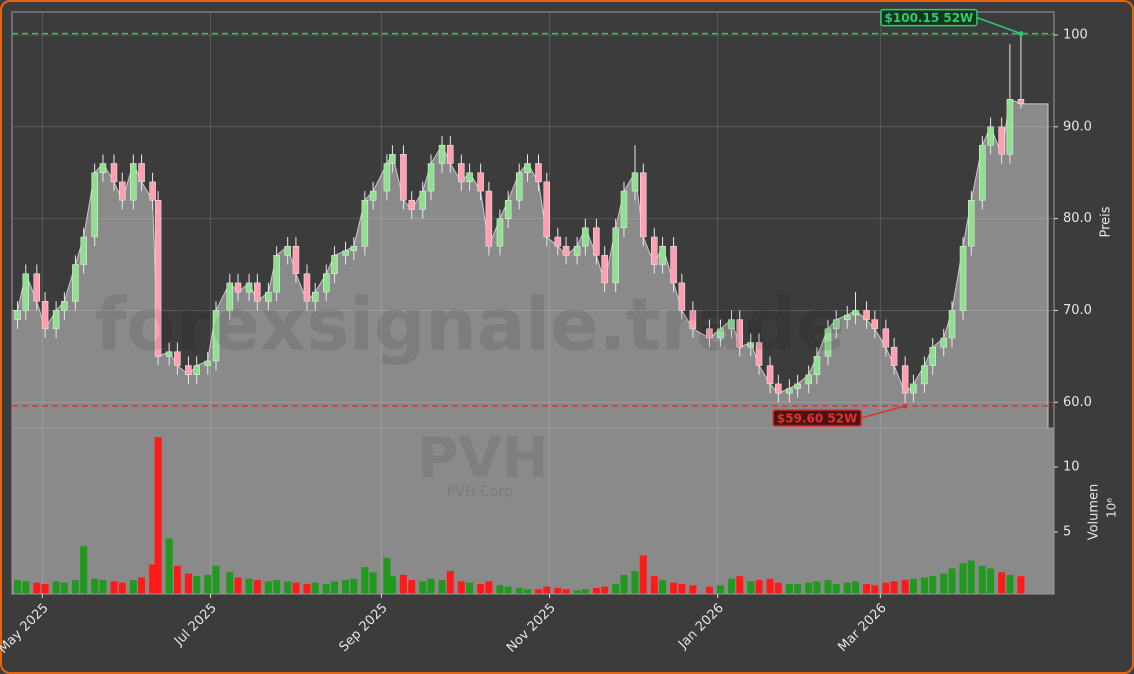  I want to click on ticker: PVH, so click(482, 458).